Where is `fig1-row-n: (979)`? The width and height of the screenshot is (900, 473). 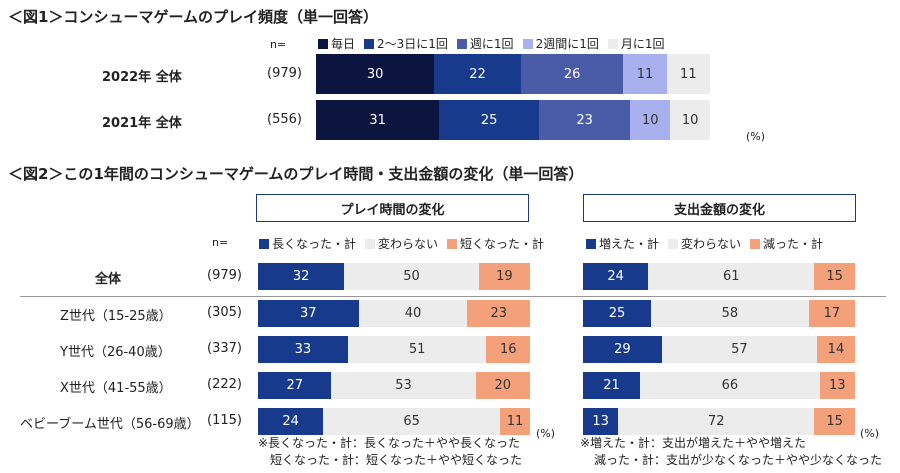 fig1-row-n: (979) is located at coordinates (284, 73).